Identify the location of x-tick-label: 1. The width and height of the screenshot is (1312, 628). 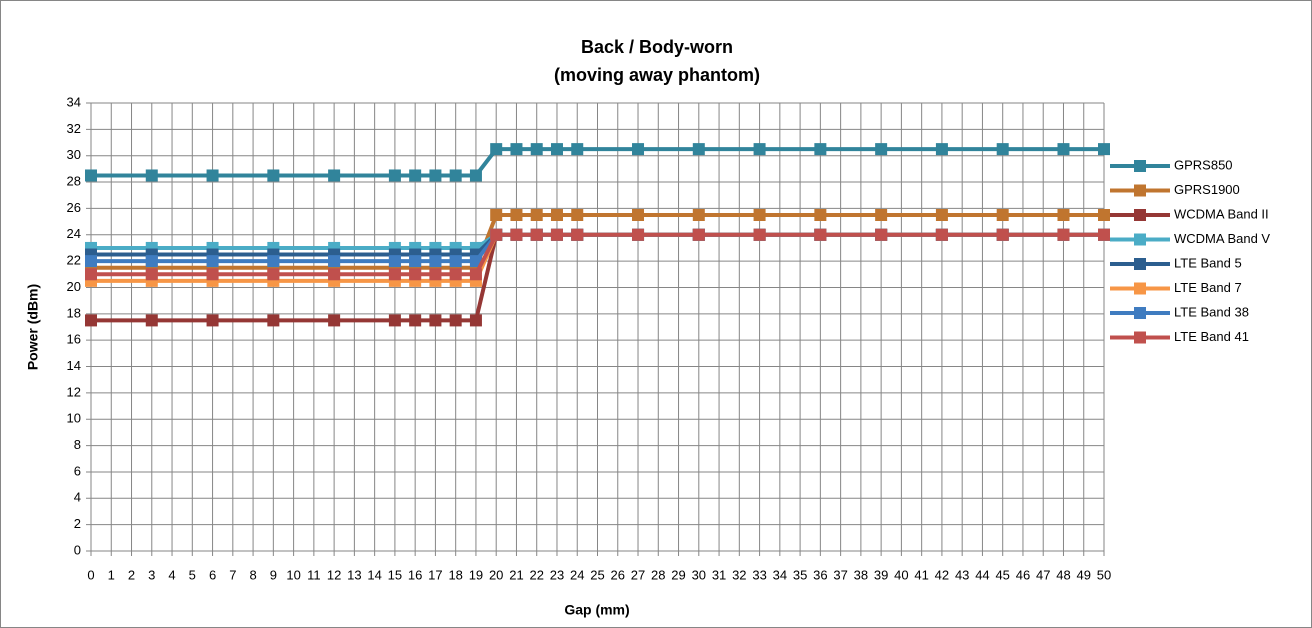
(111, 574).